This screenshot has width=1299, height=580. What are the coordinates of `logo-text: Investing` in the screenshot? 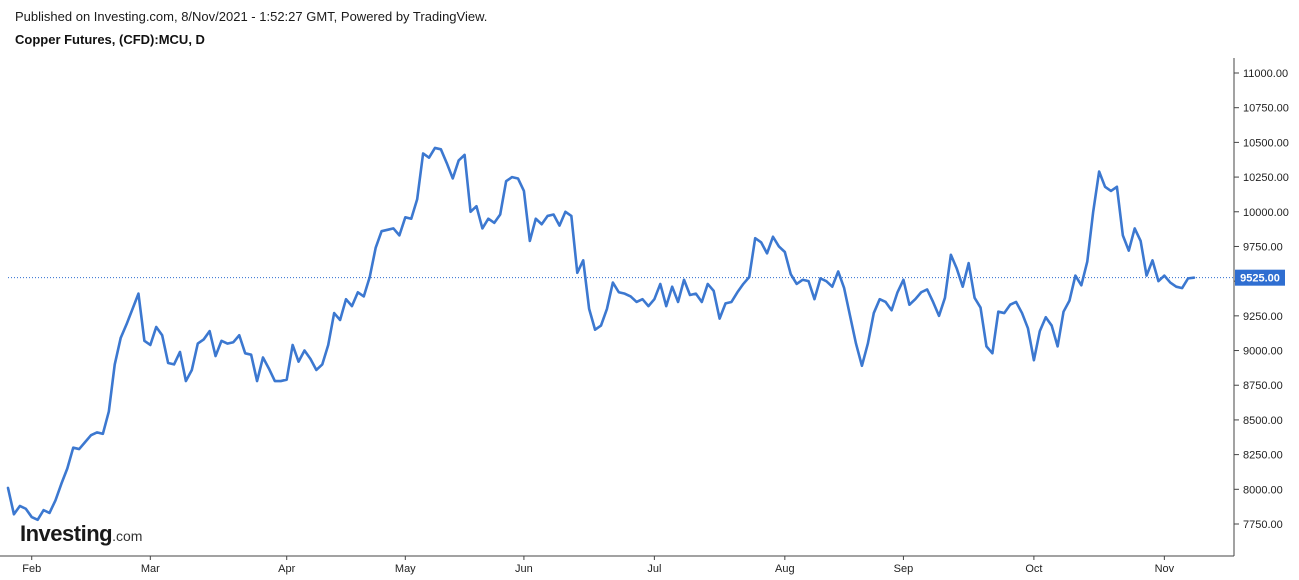 It's located at (66, 533).